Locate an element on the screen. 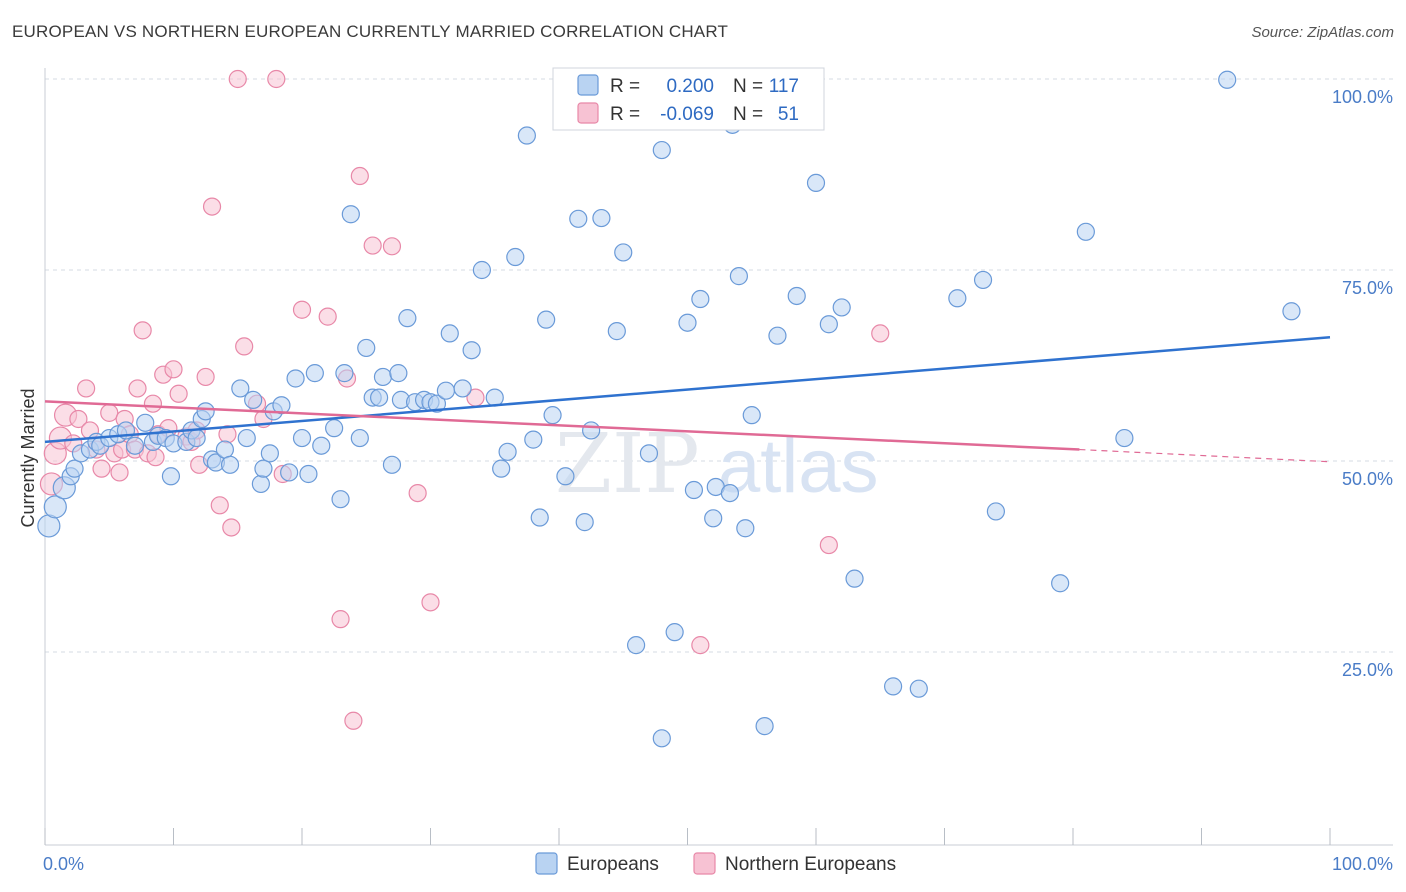  bottom-legend-swatch-europeans is located at coordinates (546, 863).